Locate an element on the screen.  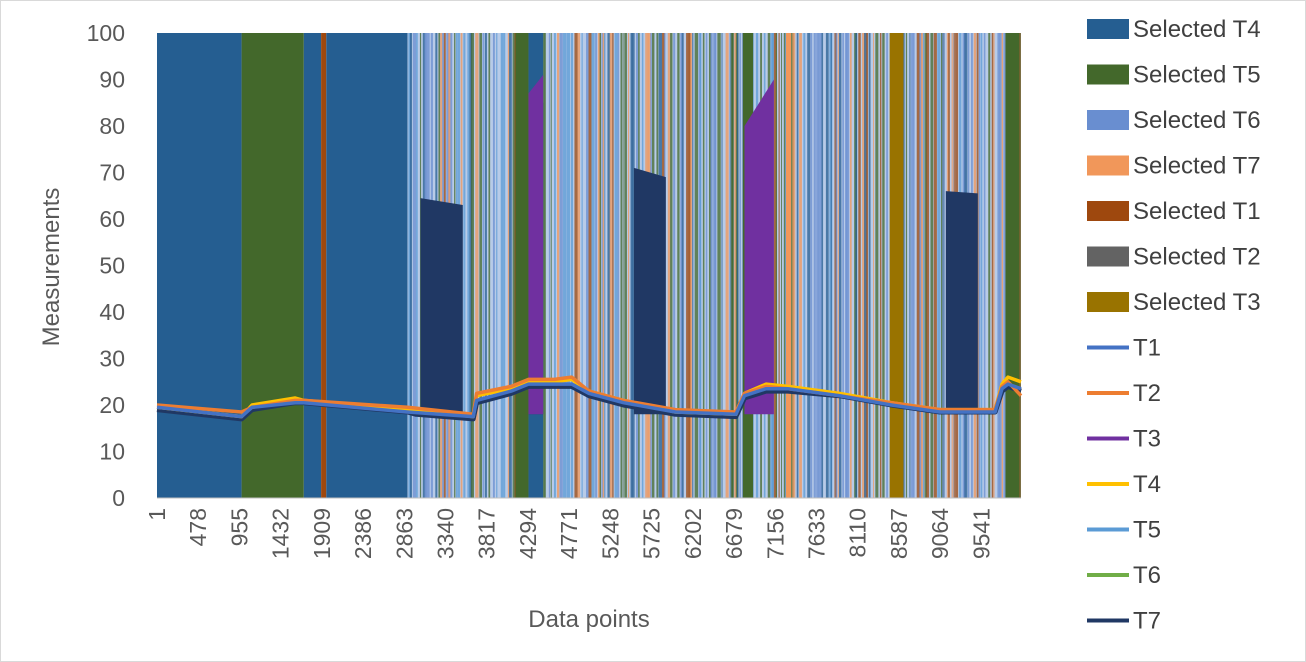
legend-label-selected-t5: Selected T5 is located at coordinates (1197, 75).